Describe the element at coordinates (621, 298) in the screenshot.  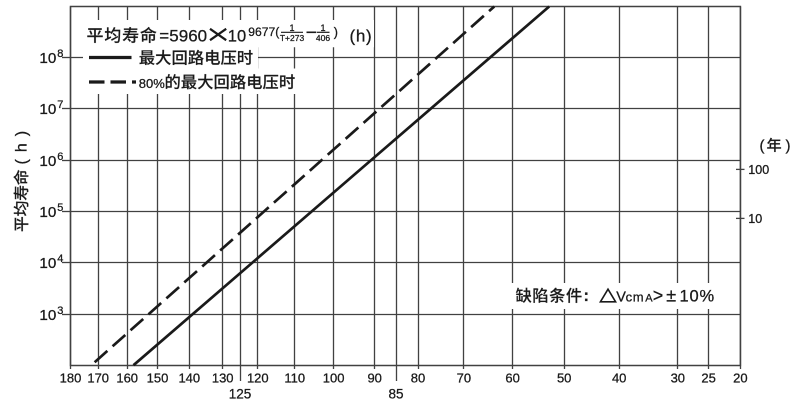
I see `svg-text: V` at that location.